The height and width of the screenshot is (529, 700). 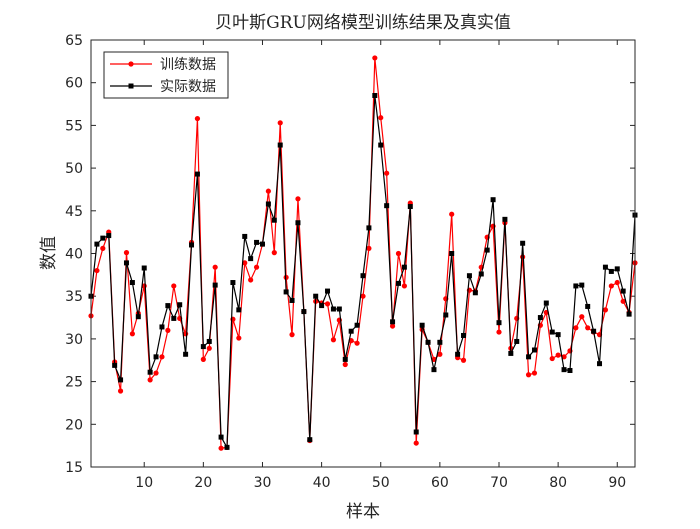 I want to click on legend-train-marker, so click(x=131, y=64).